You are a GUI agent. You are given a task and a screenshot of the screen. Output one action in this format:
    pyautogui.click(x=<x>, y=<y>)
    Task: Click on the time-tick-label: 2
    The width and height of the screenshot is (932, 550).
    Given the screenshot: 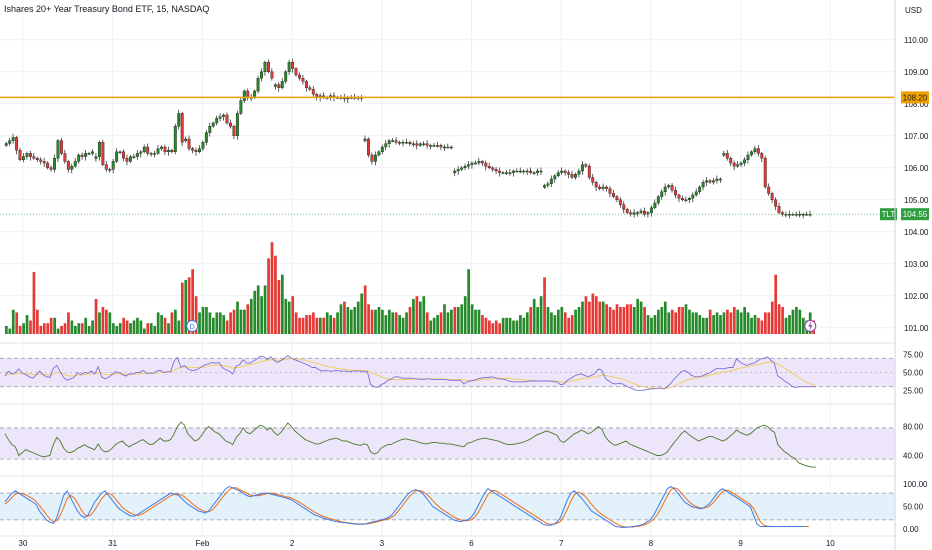 What is the action you would take?
    pyautogui.click(x=292, y=543)
    